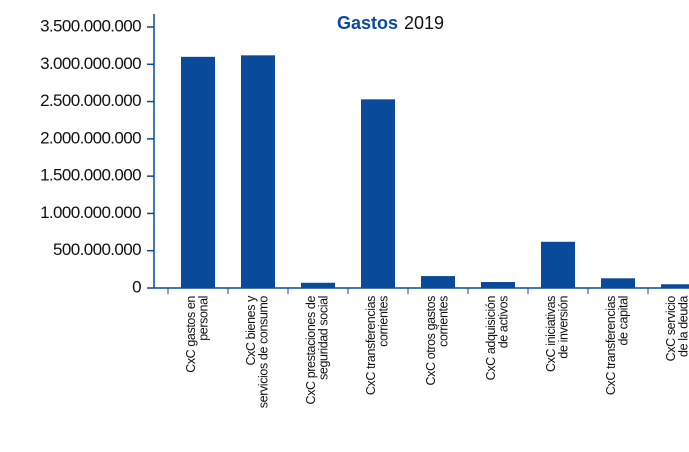 The width and height of the screenshot is (689, 452). I want to click on x-tick-label: CxC otros gastoscorrientes, so click(437, 341).